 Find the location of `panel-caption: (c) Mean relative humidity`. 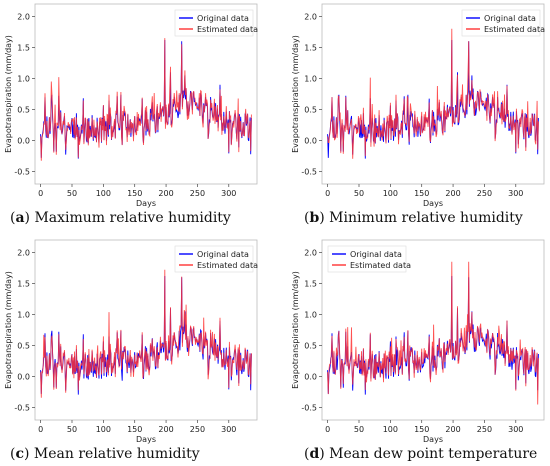

panel-caption: (c) Mean relative humidity is located at coordinates (105, 454).